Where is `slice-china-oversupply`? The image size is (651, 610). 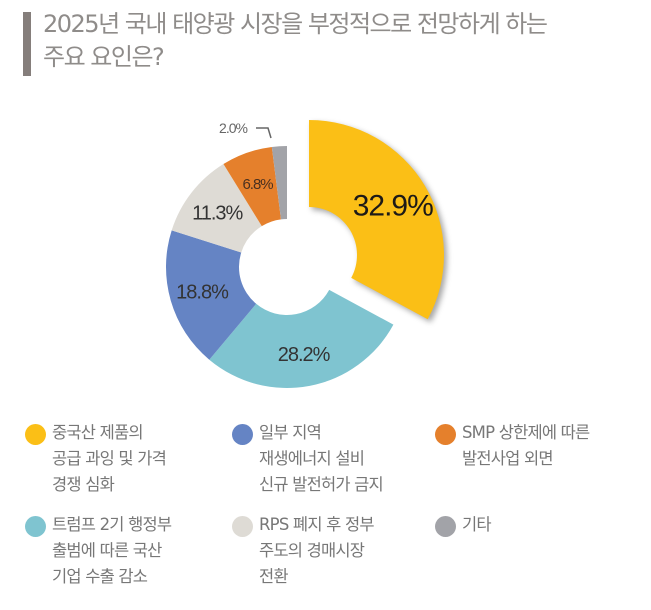
slice-china-oversupply is located at coordinates (376, 220).